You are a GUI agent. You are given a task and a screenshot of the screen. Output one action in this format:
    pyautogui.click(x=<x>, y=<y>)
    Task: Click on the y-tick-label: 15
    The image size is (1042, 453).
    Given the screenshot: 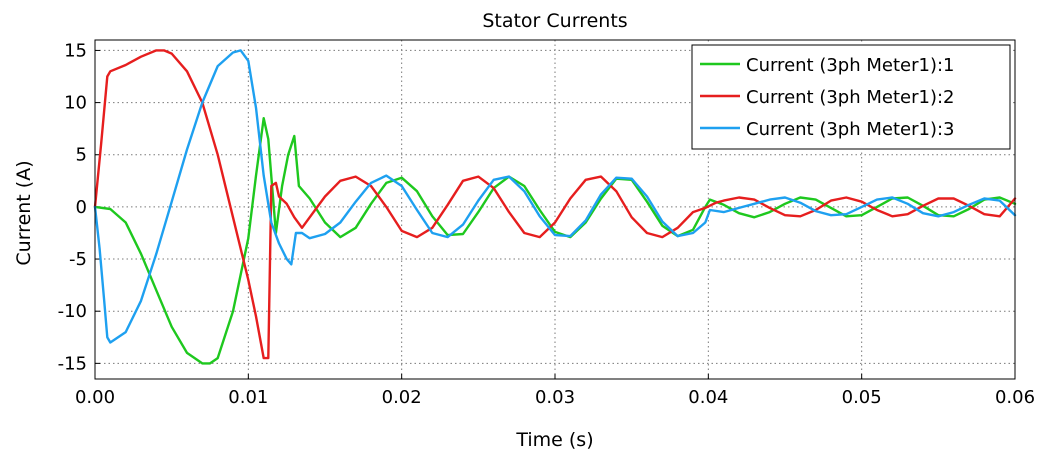 What is the action you would take?
    pyautogui.click(x=75, y=50)
    